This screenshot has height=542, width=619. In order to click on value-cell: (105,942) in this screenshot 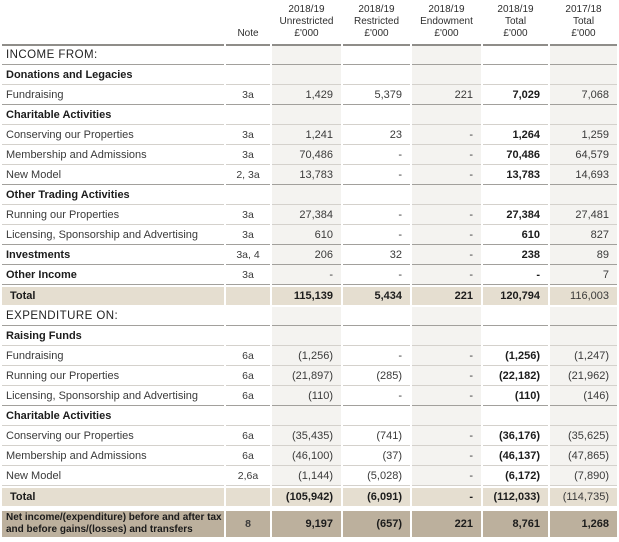, I will do `click(306, 497)`.